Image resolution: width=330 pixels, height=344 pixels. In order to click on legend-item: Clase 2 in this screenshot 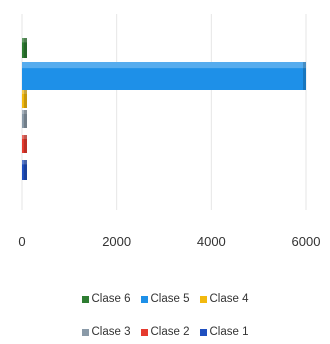, I will do `click(165, 332)`.